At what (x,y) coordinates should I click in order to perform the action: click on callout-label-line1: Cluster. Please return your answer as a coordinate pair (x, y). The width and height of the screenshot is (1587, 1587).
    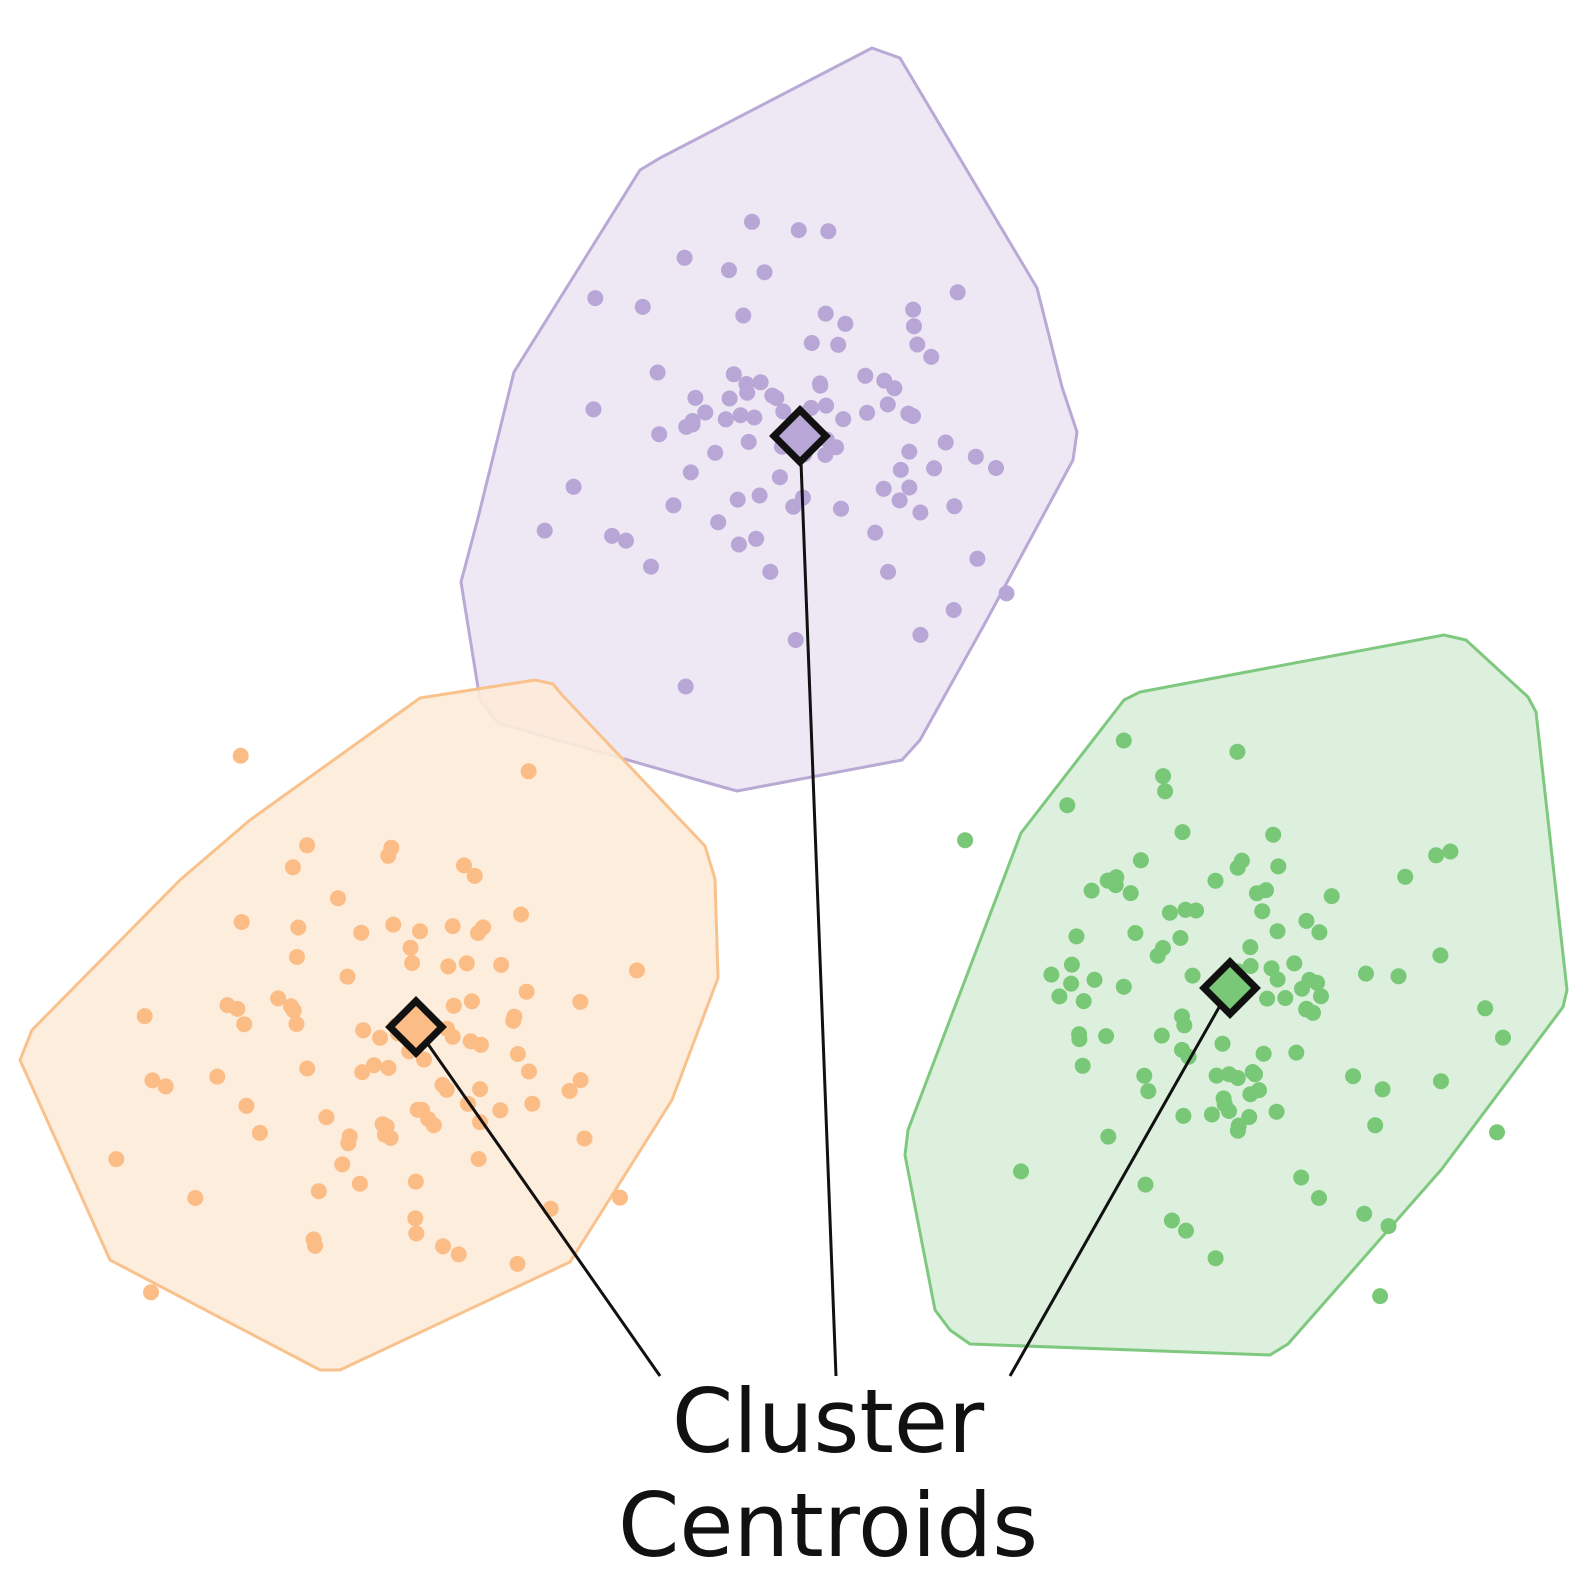
    Looking at the image, I should click on (828, 1421).